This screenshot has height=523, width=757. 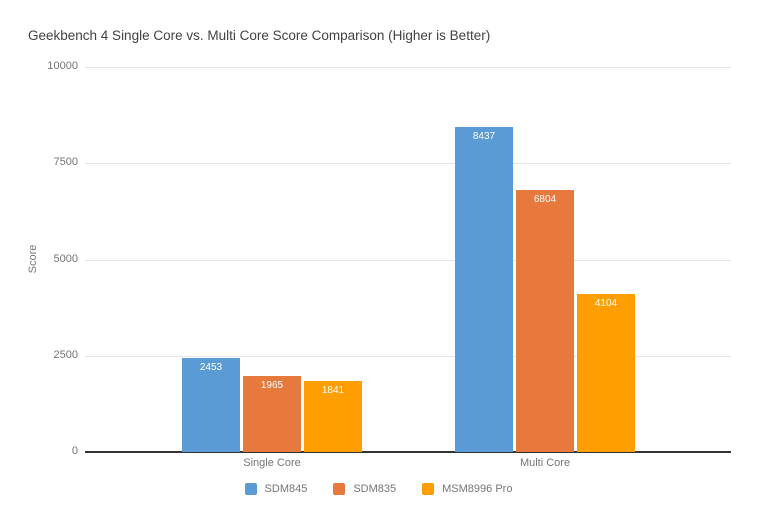 I want to click on bar-sdm845-single-core: 2453, so click(x=211, y=404).